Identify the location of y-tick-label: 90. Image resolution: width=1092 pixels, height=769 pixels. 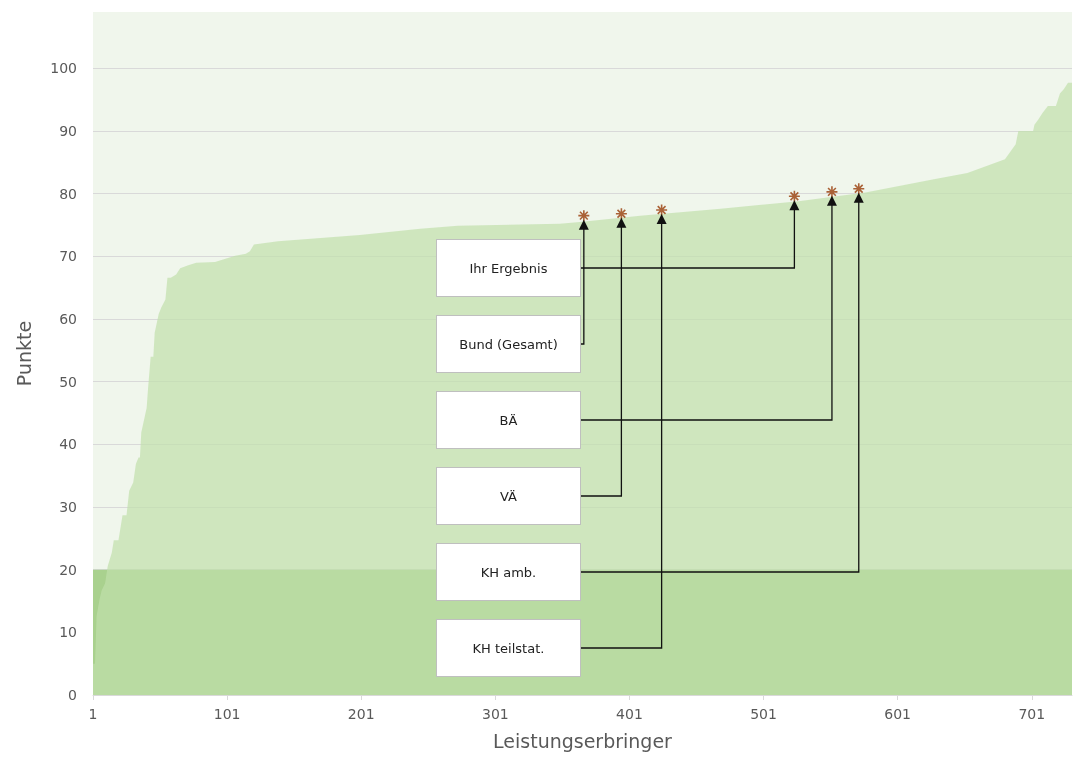
(68, 131).